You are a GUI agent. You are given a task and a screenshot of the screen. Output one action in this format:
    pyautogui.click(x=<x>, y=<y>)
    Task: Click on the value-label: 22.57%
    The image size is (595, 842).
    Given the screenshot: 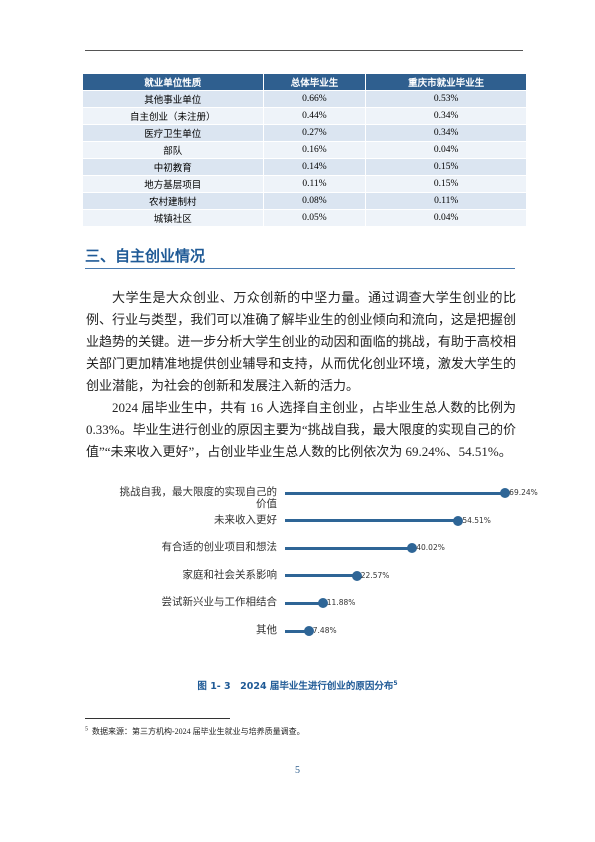 What is the action you would take?
    pyautogui.click(x=375, y=575)
    